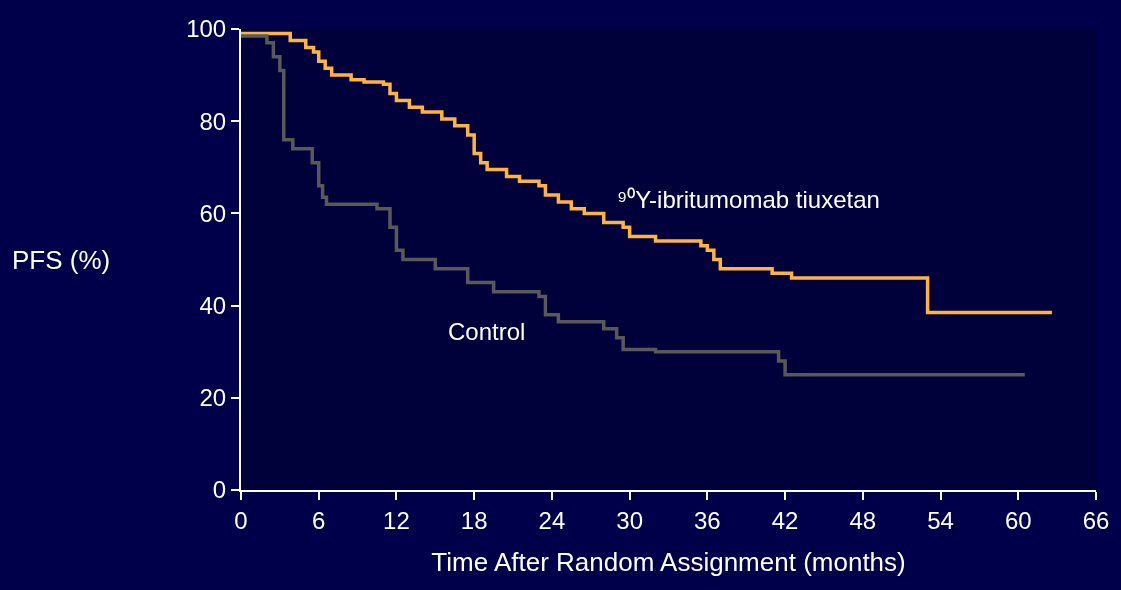 This screenshot has height=590, width=1121. What do you see at coordinates (474, 520) in the screenshot?
I see `x-tick-label: 18` at bounding box center [474, 520].